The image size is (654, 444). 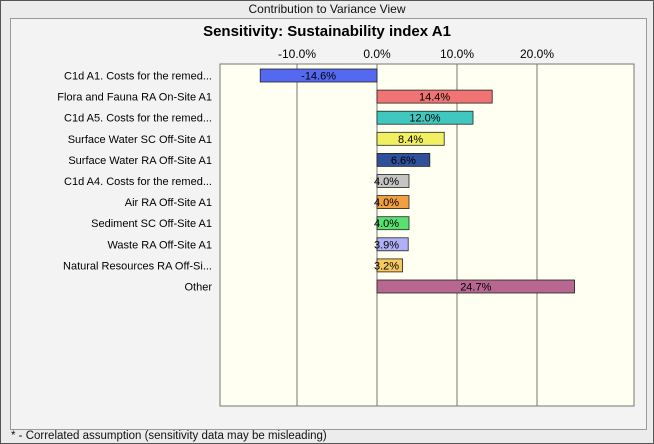 I want to click on bar-value-label: -14.6%, so click(x=318, y=77).